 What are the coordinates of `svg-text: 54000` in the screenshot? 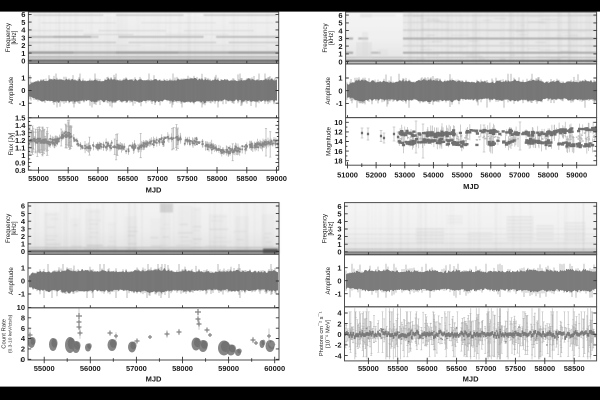 It's located at (433, 174).